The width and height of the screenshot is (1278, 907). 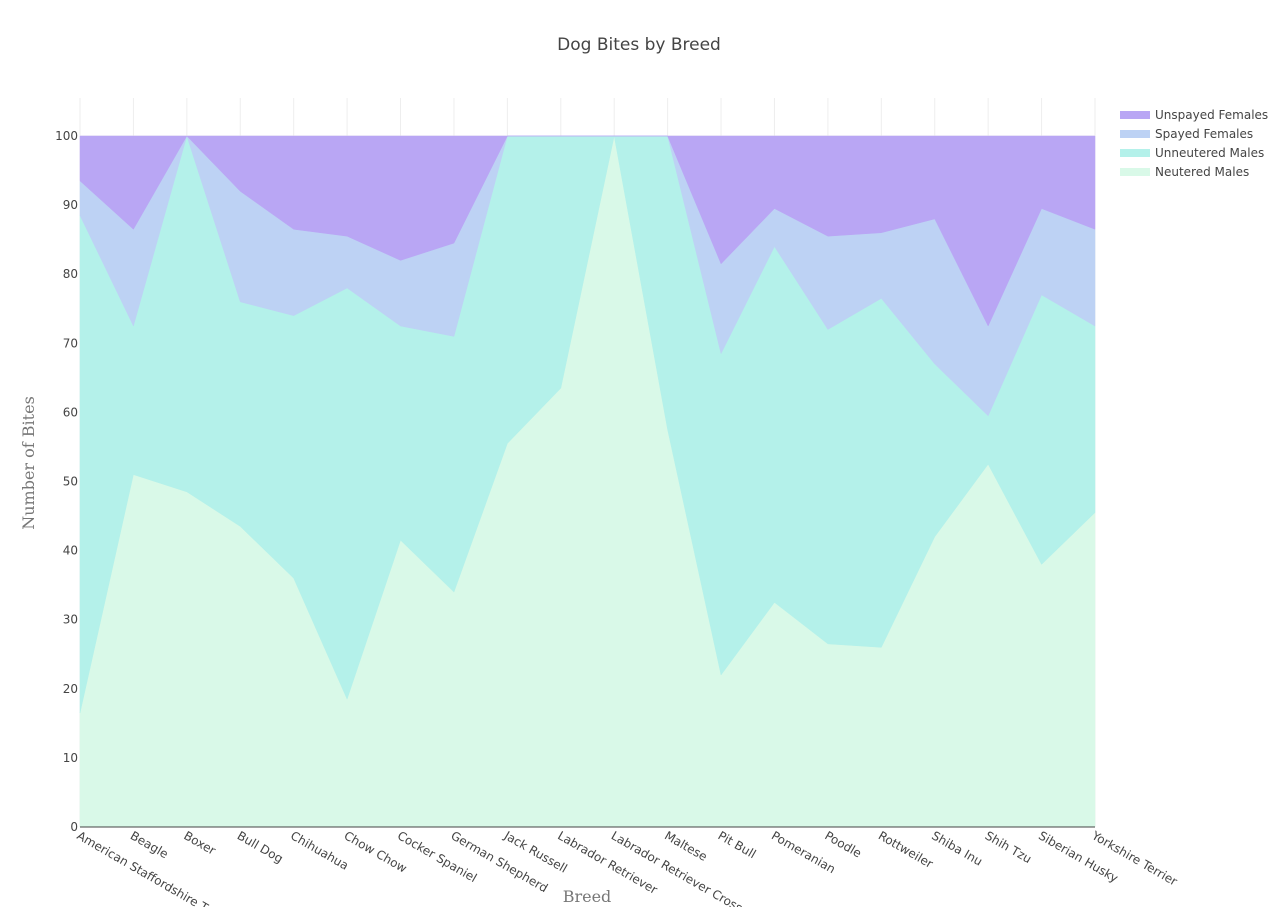 What do you see at coordinates (639, 45) in the screenshot?
I see `chart-title: Dog Bites by Breed` at bounding box center [639, 45].